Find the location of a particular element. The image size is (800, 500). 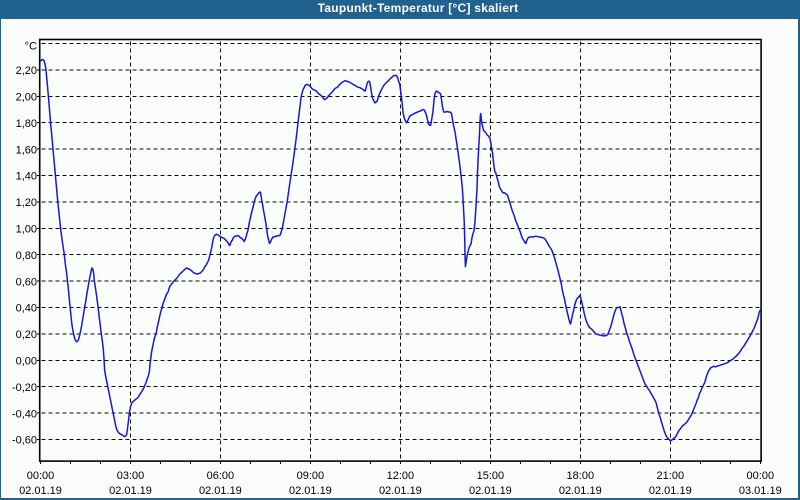

svg-text: 06:00 is located at coordinates (221, 476).